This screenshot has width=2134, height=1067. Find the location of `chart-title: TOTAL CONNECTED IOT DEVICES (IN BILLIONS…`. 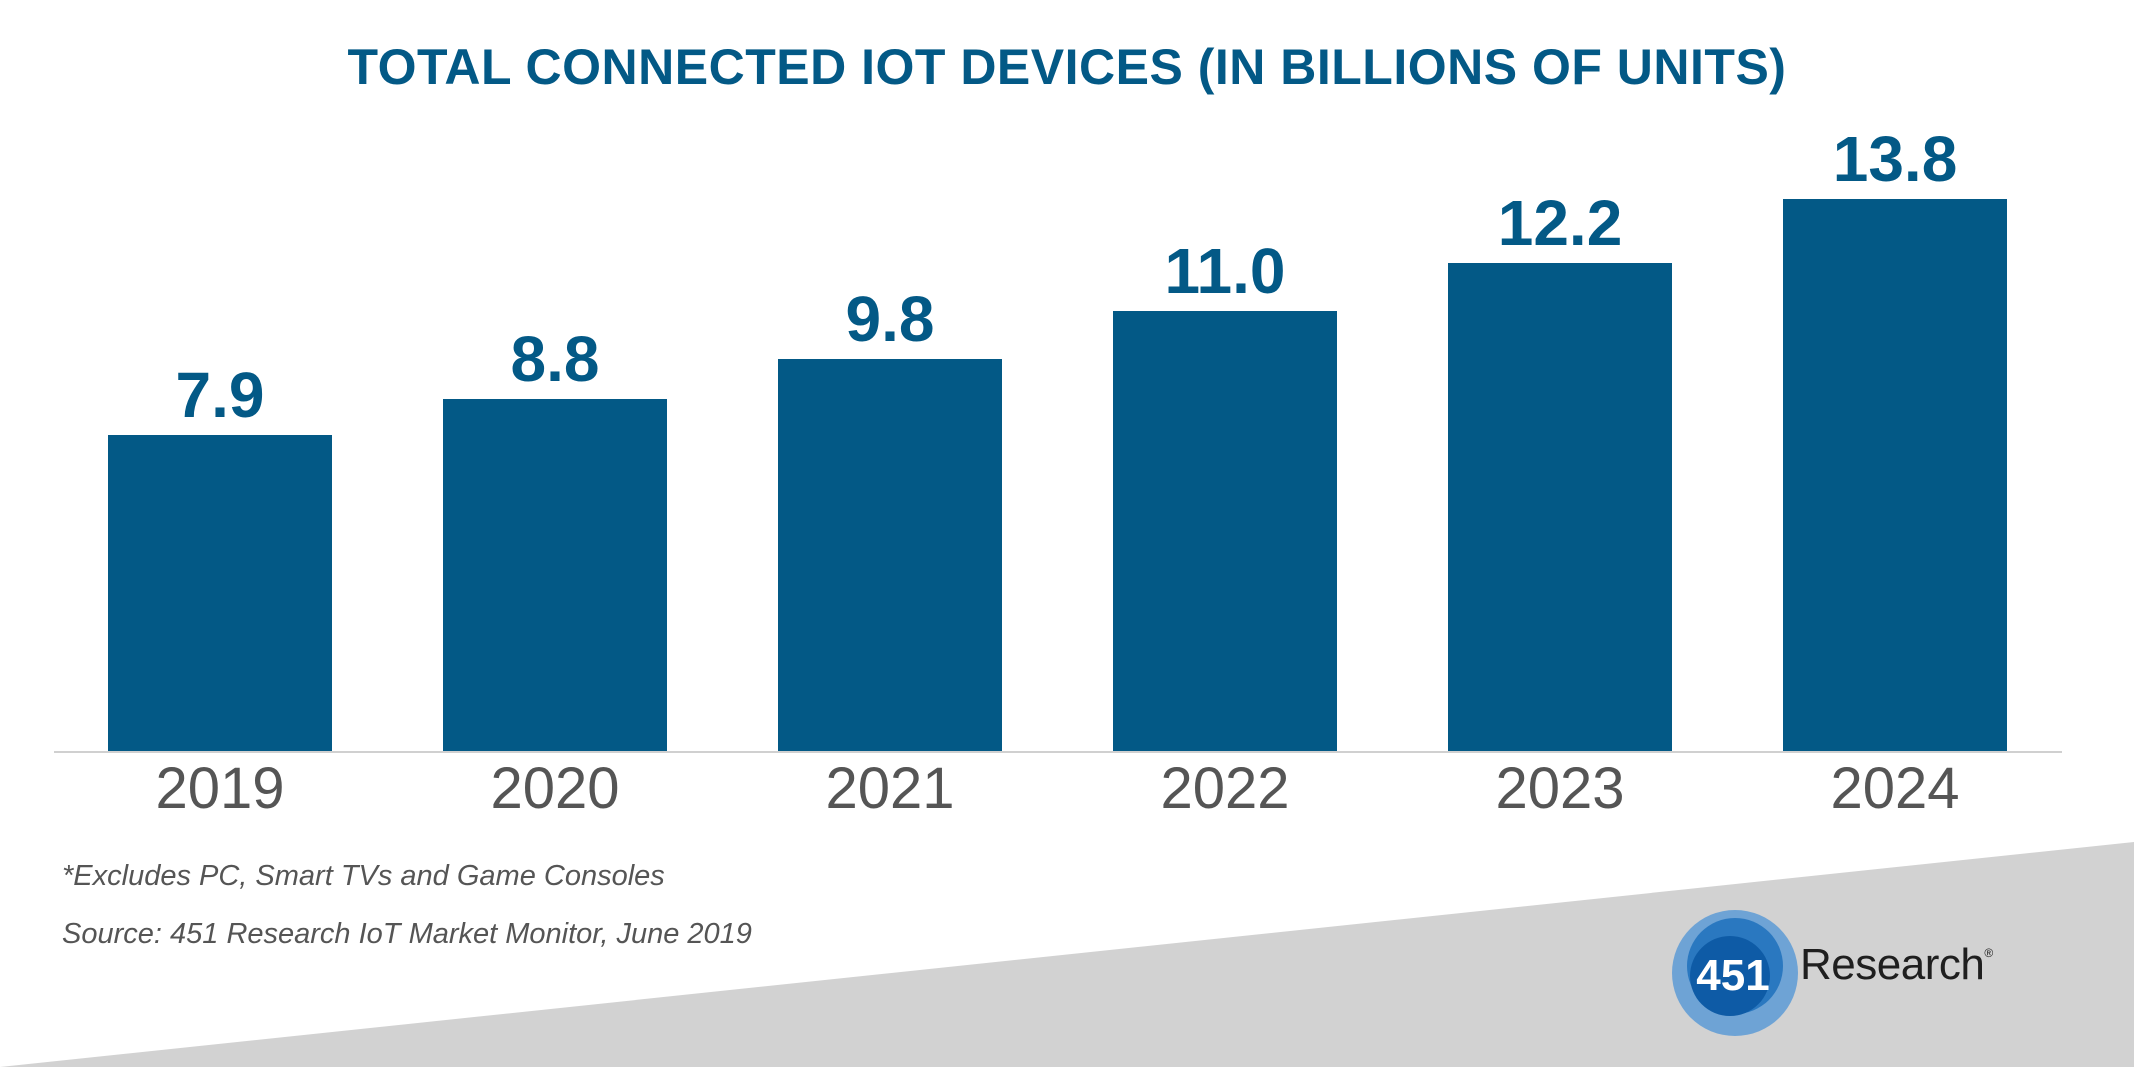

chart-title: TOTAL CONNECTED IOT DEVICES (IN BILLIONS… is located at coordinates (1067, 67).